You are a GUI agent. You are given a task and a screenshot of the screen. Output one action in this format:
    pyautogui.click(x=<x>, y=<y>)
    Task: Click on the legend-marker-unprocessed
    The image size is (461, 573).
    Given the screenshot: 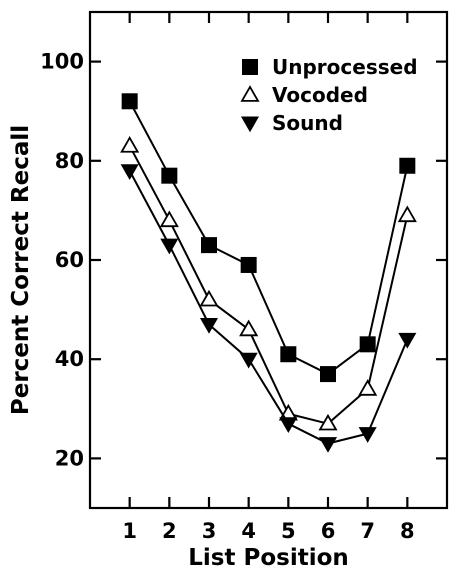 What is the action you would take?
    pyautogui.click(x=250, y=67)
    